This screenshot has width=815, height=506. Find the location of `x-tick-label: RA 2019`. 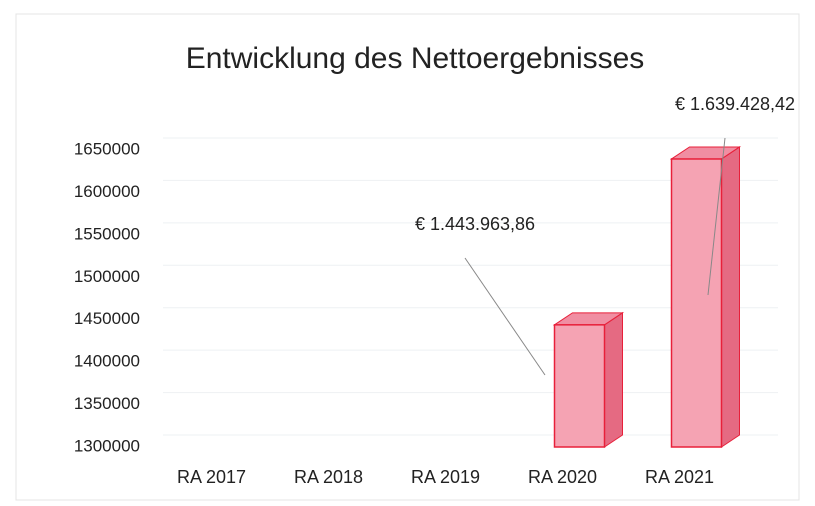

x-tick-label: RA 2019 is located at coordinates (445, 477).